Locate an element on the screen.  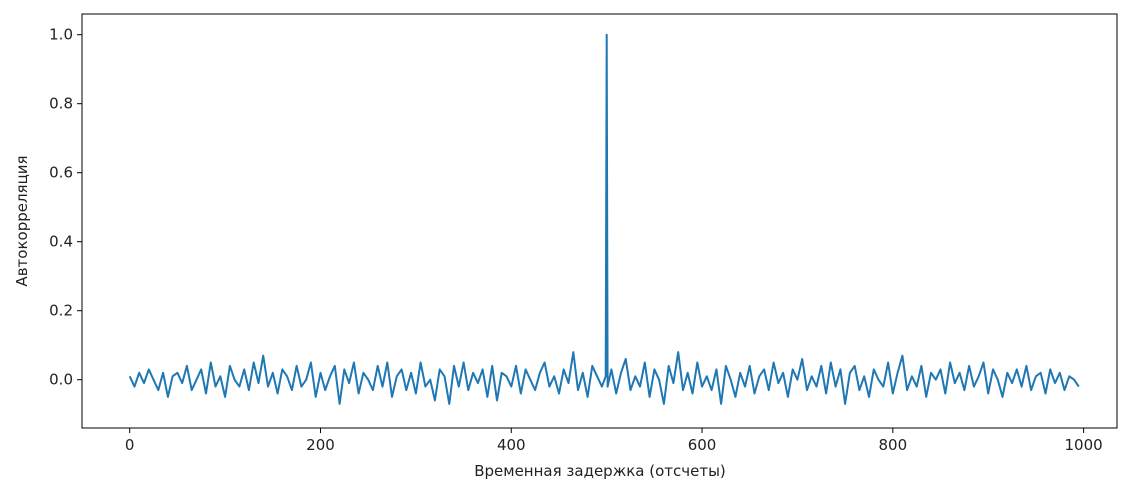
y-tick-label: 0.8 is located at coordinates (61, 104).